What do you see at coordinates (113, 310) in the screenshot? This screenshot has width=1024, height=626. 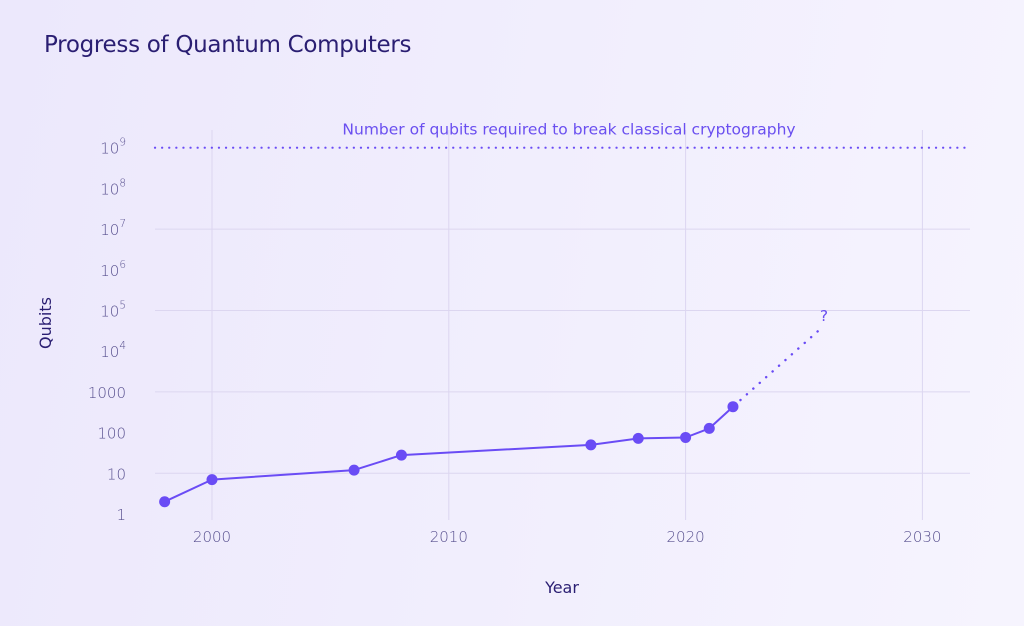 I see `y-tick-label: 10⁵` at bounding box center [113, 310].